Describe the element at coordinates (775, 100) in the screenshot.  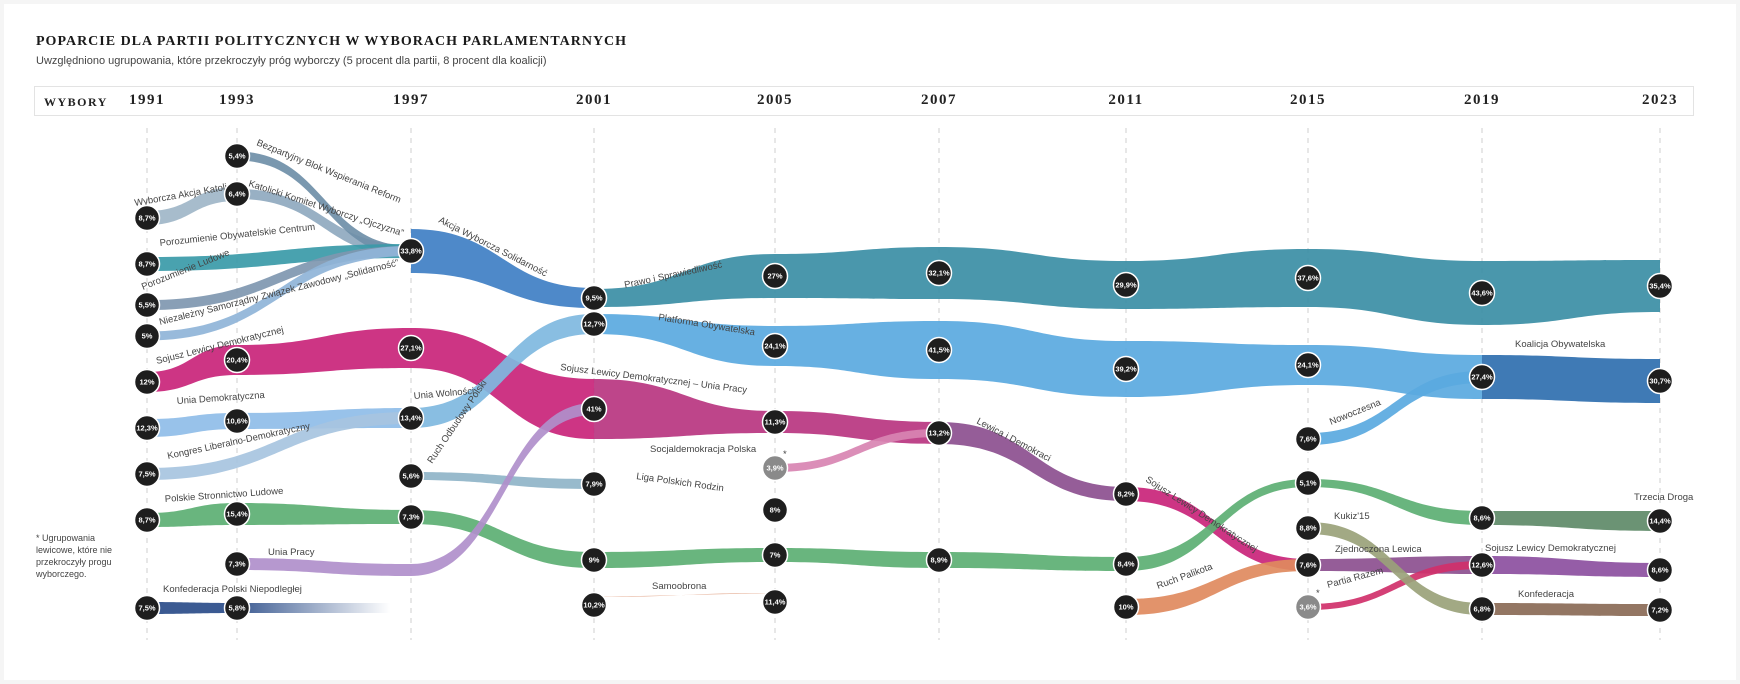
I see `year-label-2005: 2005` at that location.